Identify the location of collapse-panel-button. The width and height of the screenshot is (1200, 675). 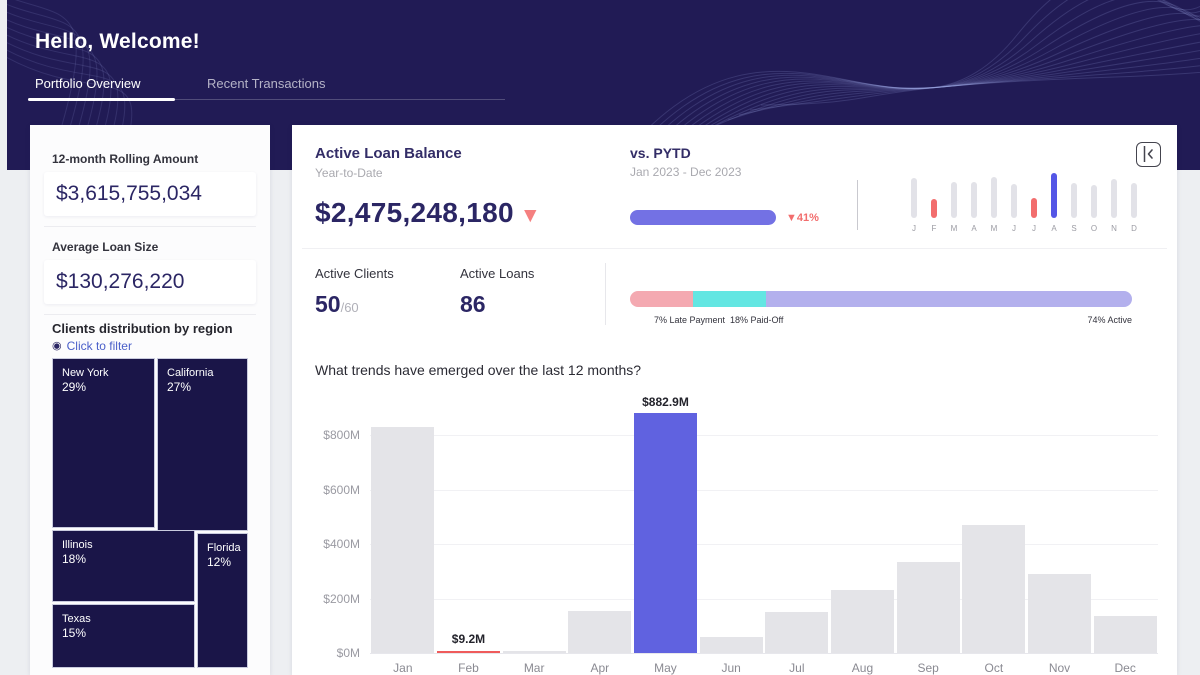
(1148, 154).